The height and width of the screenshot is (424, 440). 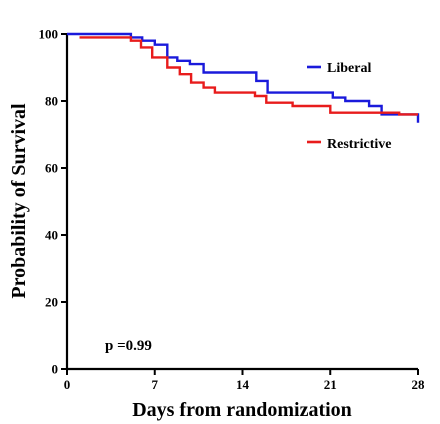 I want to click on legend-label-restrictive: Restrictive, so click(x=359, y=144).